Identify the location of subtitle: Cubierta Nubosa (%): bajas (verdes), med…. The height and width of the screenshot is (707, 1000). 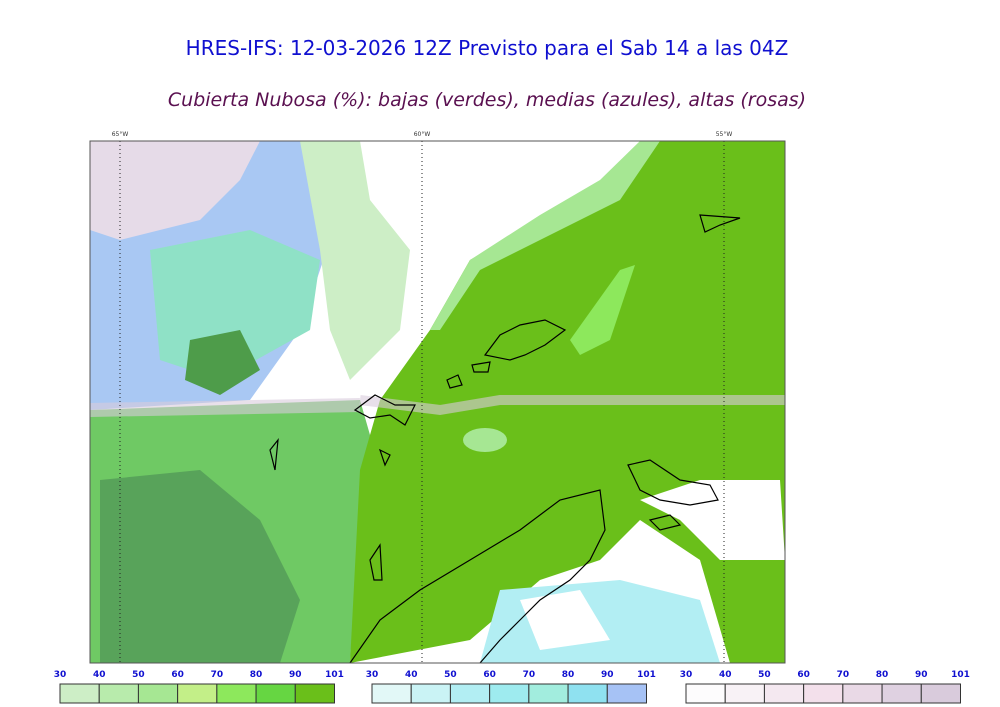
(487, 100).